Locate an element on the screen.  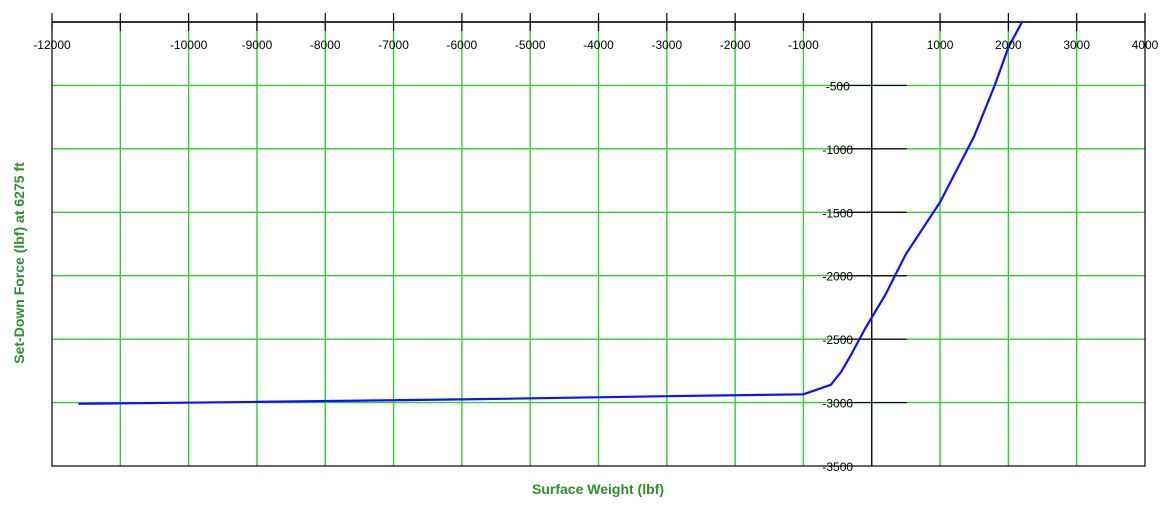
x-tick-label: 1000 is located at coordinates (940, 45).